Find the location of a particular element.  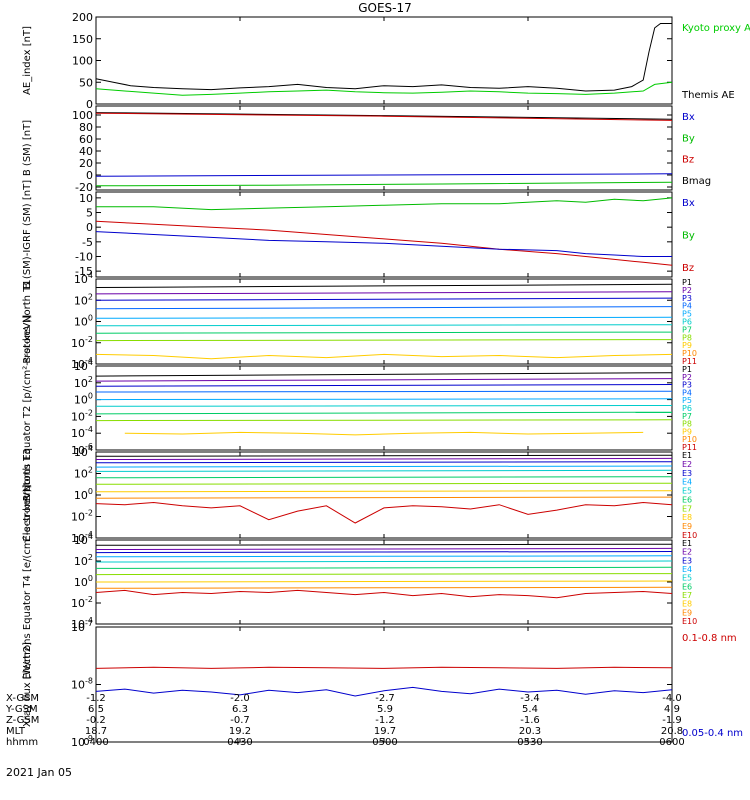

orbit-value: -1.6 is located at coordinates (530, 720).